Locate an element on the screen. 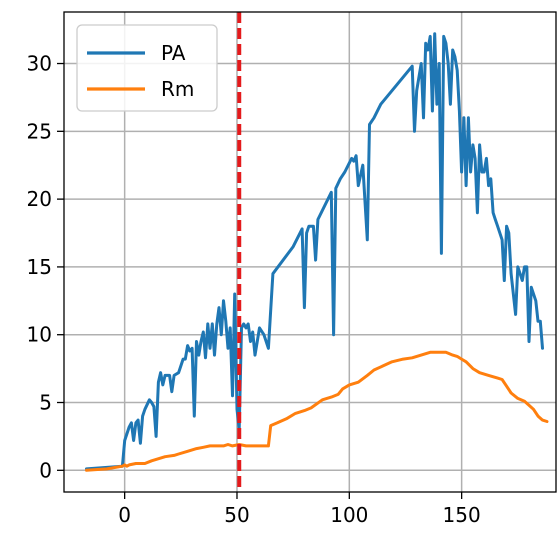 Image resolution: width=559 pixels, height=543 pixels. x-tick-label: 0 is located at coordinates (124, 515).